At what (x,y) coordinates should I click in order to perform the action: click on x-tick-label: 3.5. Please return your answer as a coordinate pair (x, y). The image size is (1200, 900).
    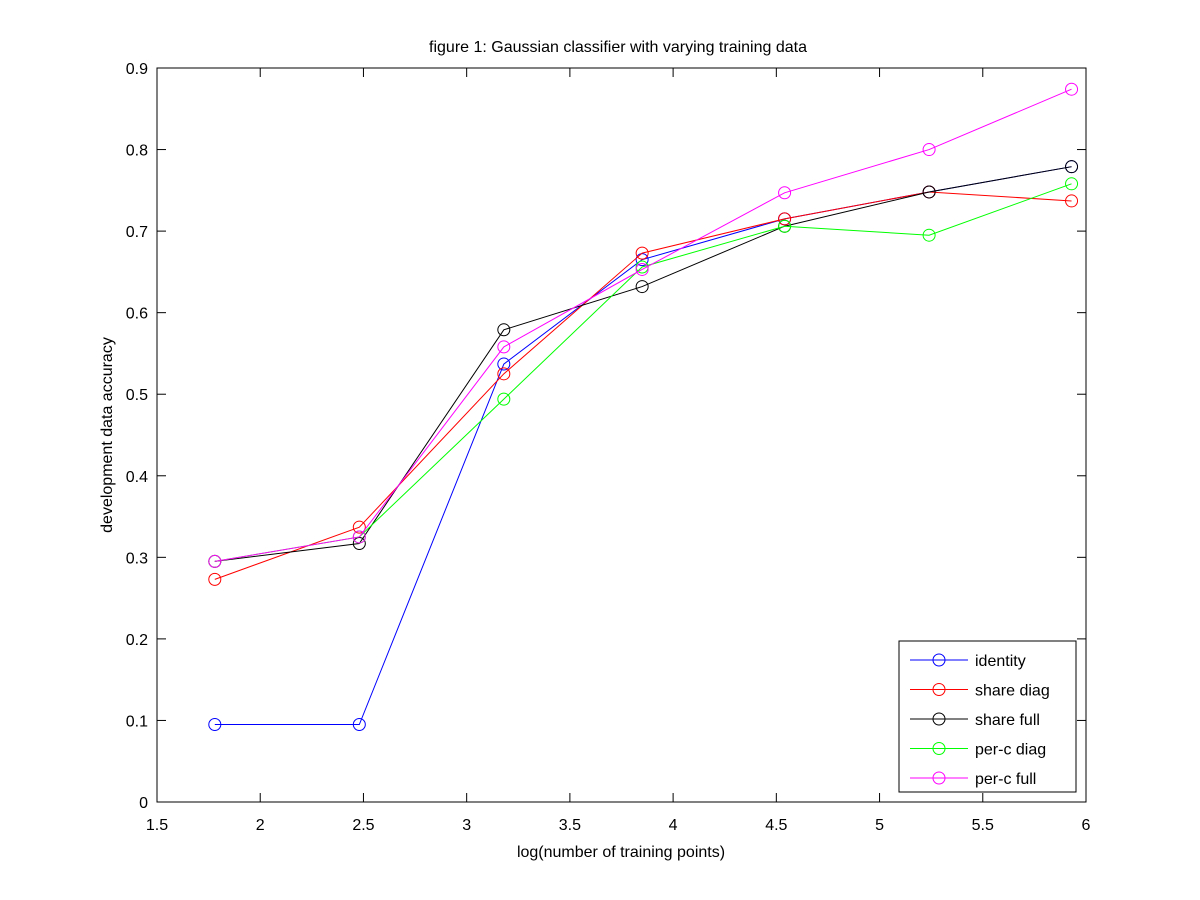
    Looking at the image, I should click on (570, 825).